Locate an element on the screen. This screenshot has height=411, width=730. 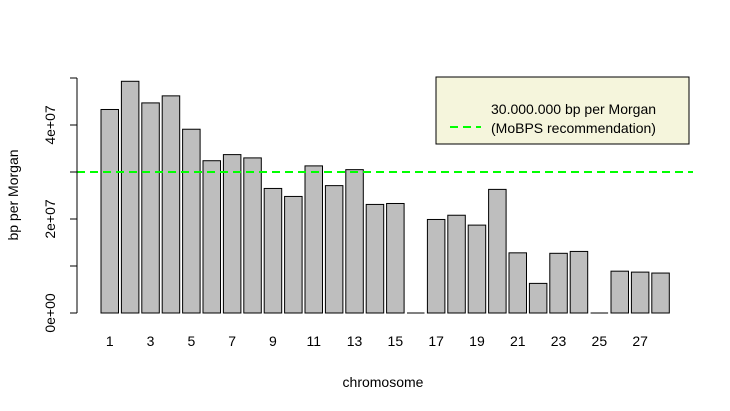
y-tick-label-1: 2e+07 is located at coordinates (50, 219).